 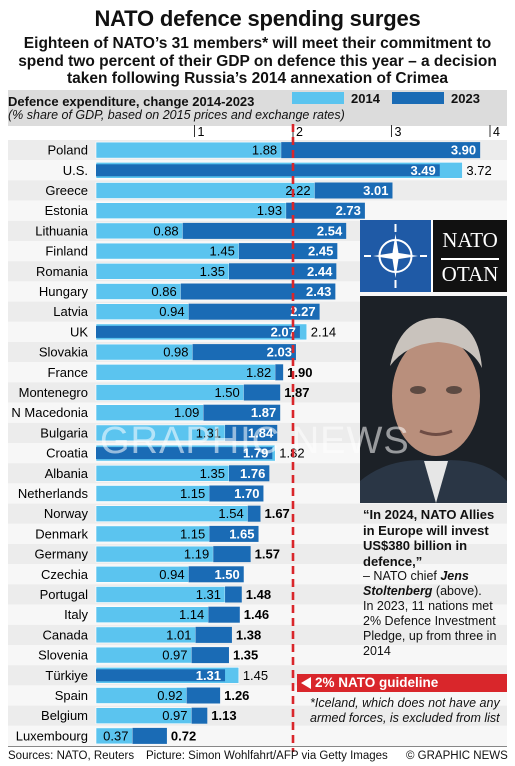 I want to click on value-label-2023: 2.27, so click(x=302, y=311).